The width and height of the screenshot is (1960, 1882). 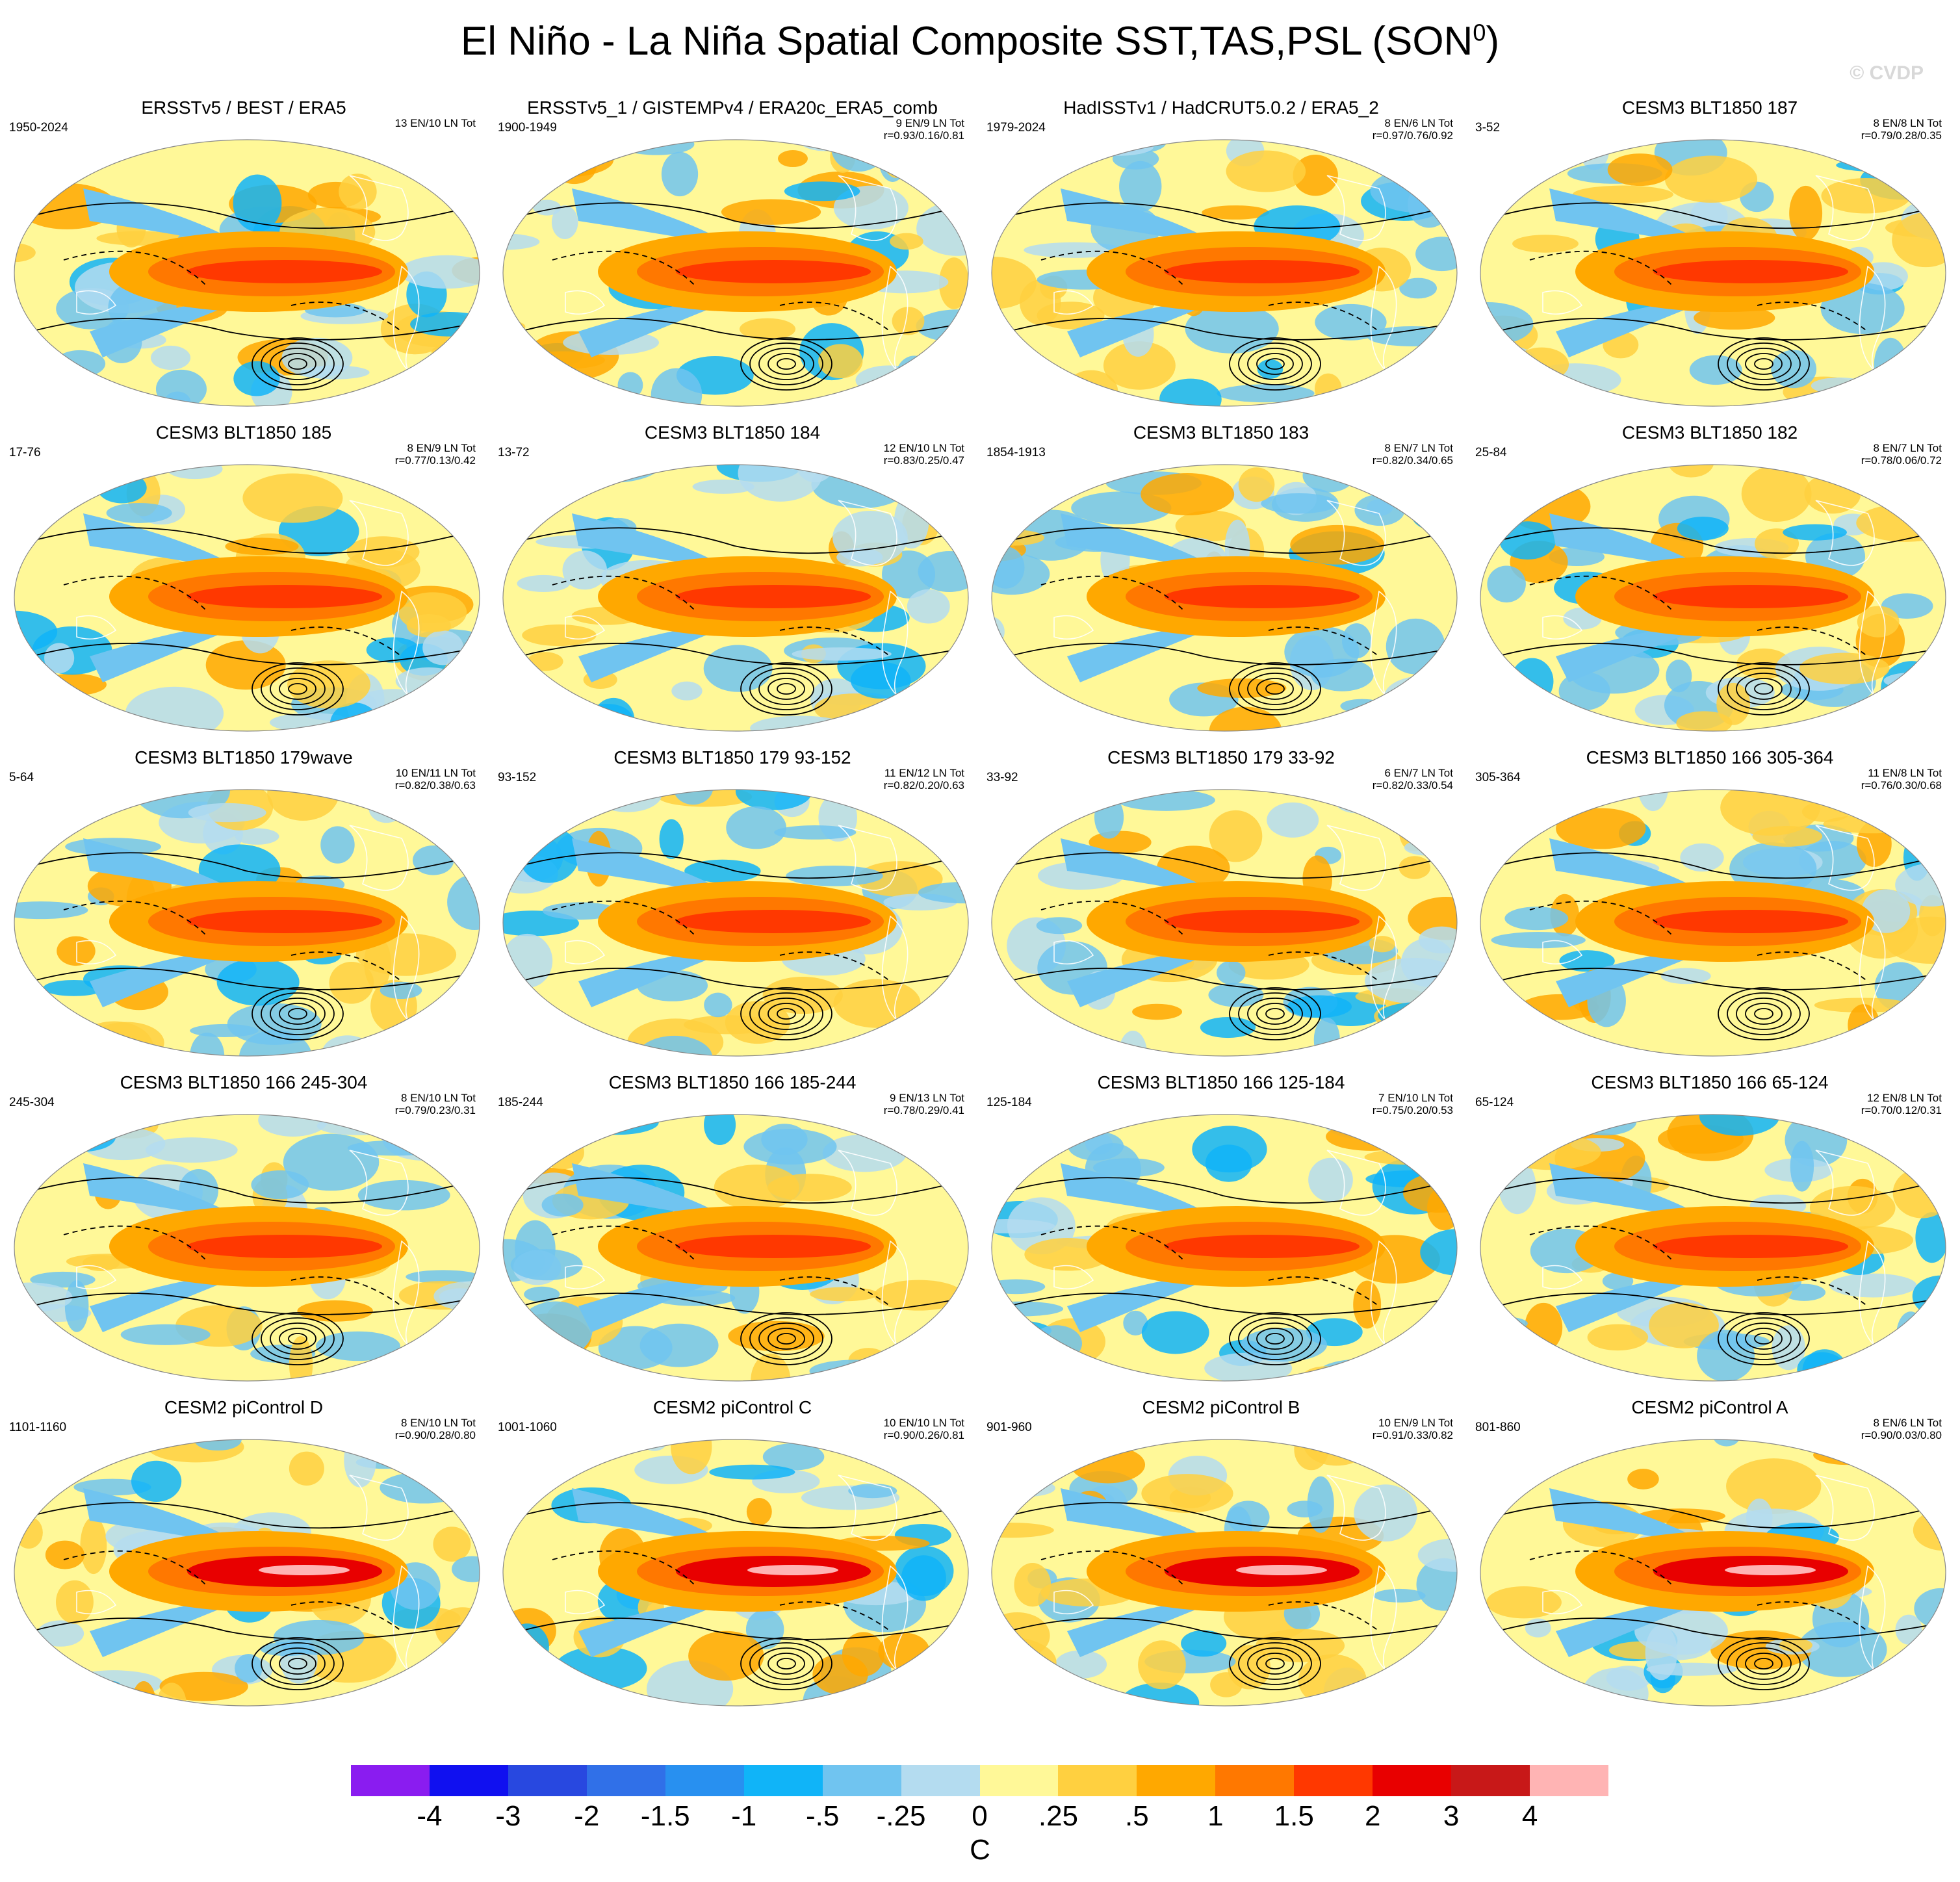 I want to click on colorbar-tick-label: .5, so click(x=1137, y=1816).